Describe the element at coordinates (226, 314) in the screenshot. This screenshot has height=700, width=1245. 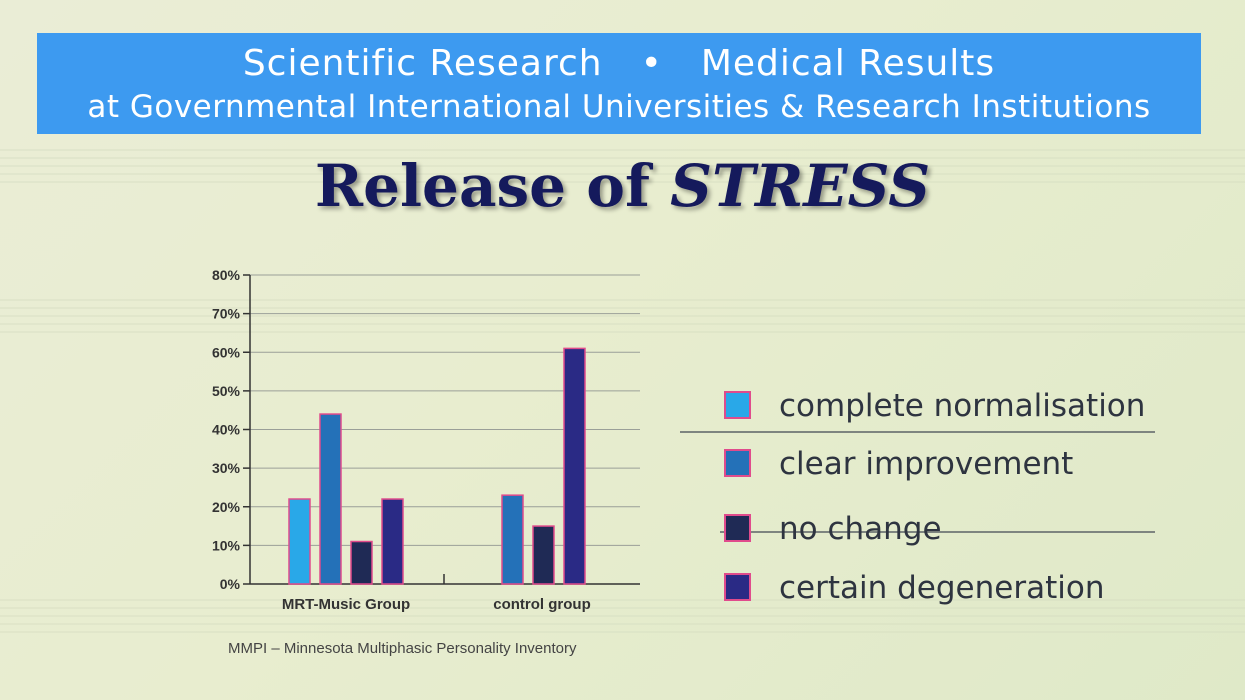
I see `y-tick-label: 70%` at that location.